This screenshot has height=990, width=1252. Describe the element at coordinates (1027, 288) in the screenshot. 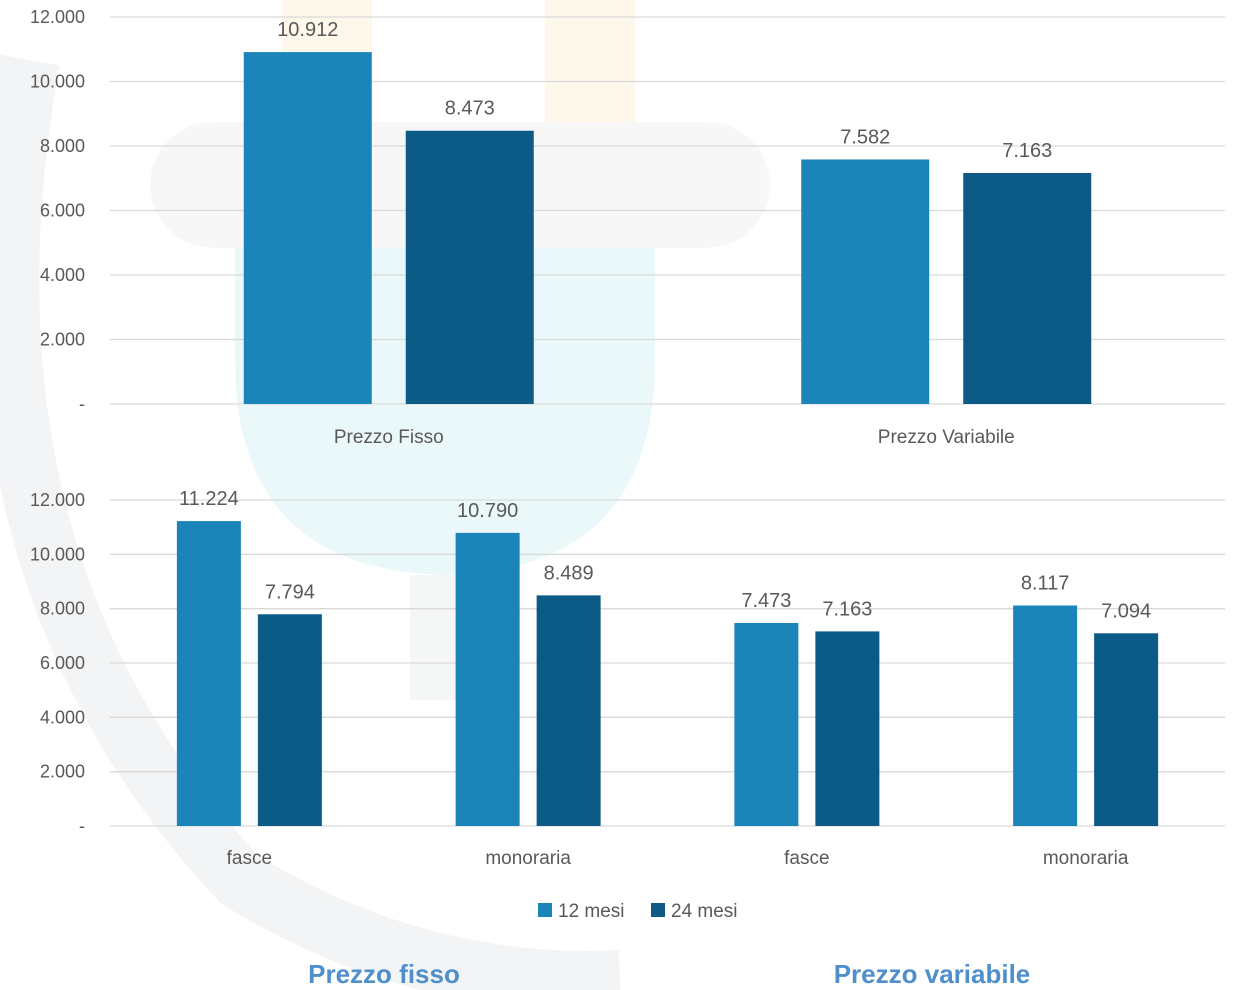

I see `bar-prezzo-variabile-24-mesi` at that location.